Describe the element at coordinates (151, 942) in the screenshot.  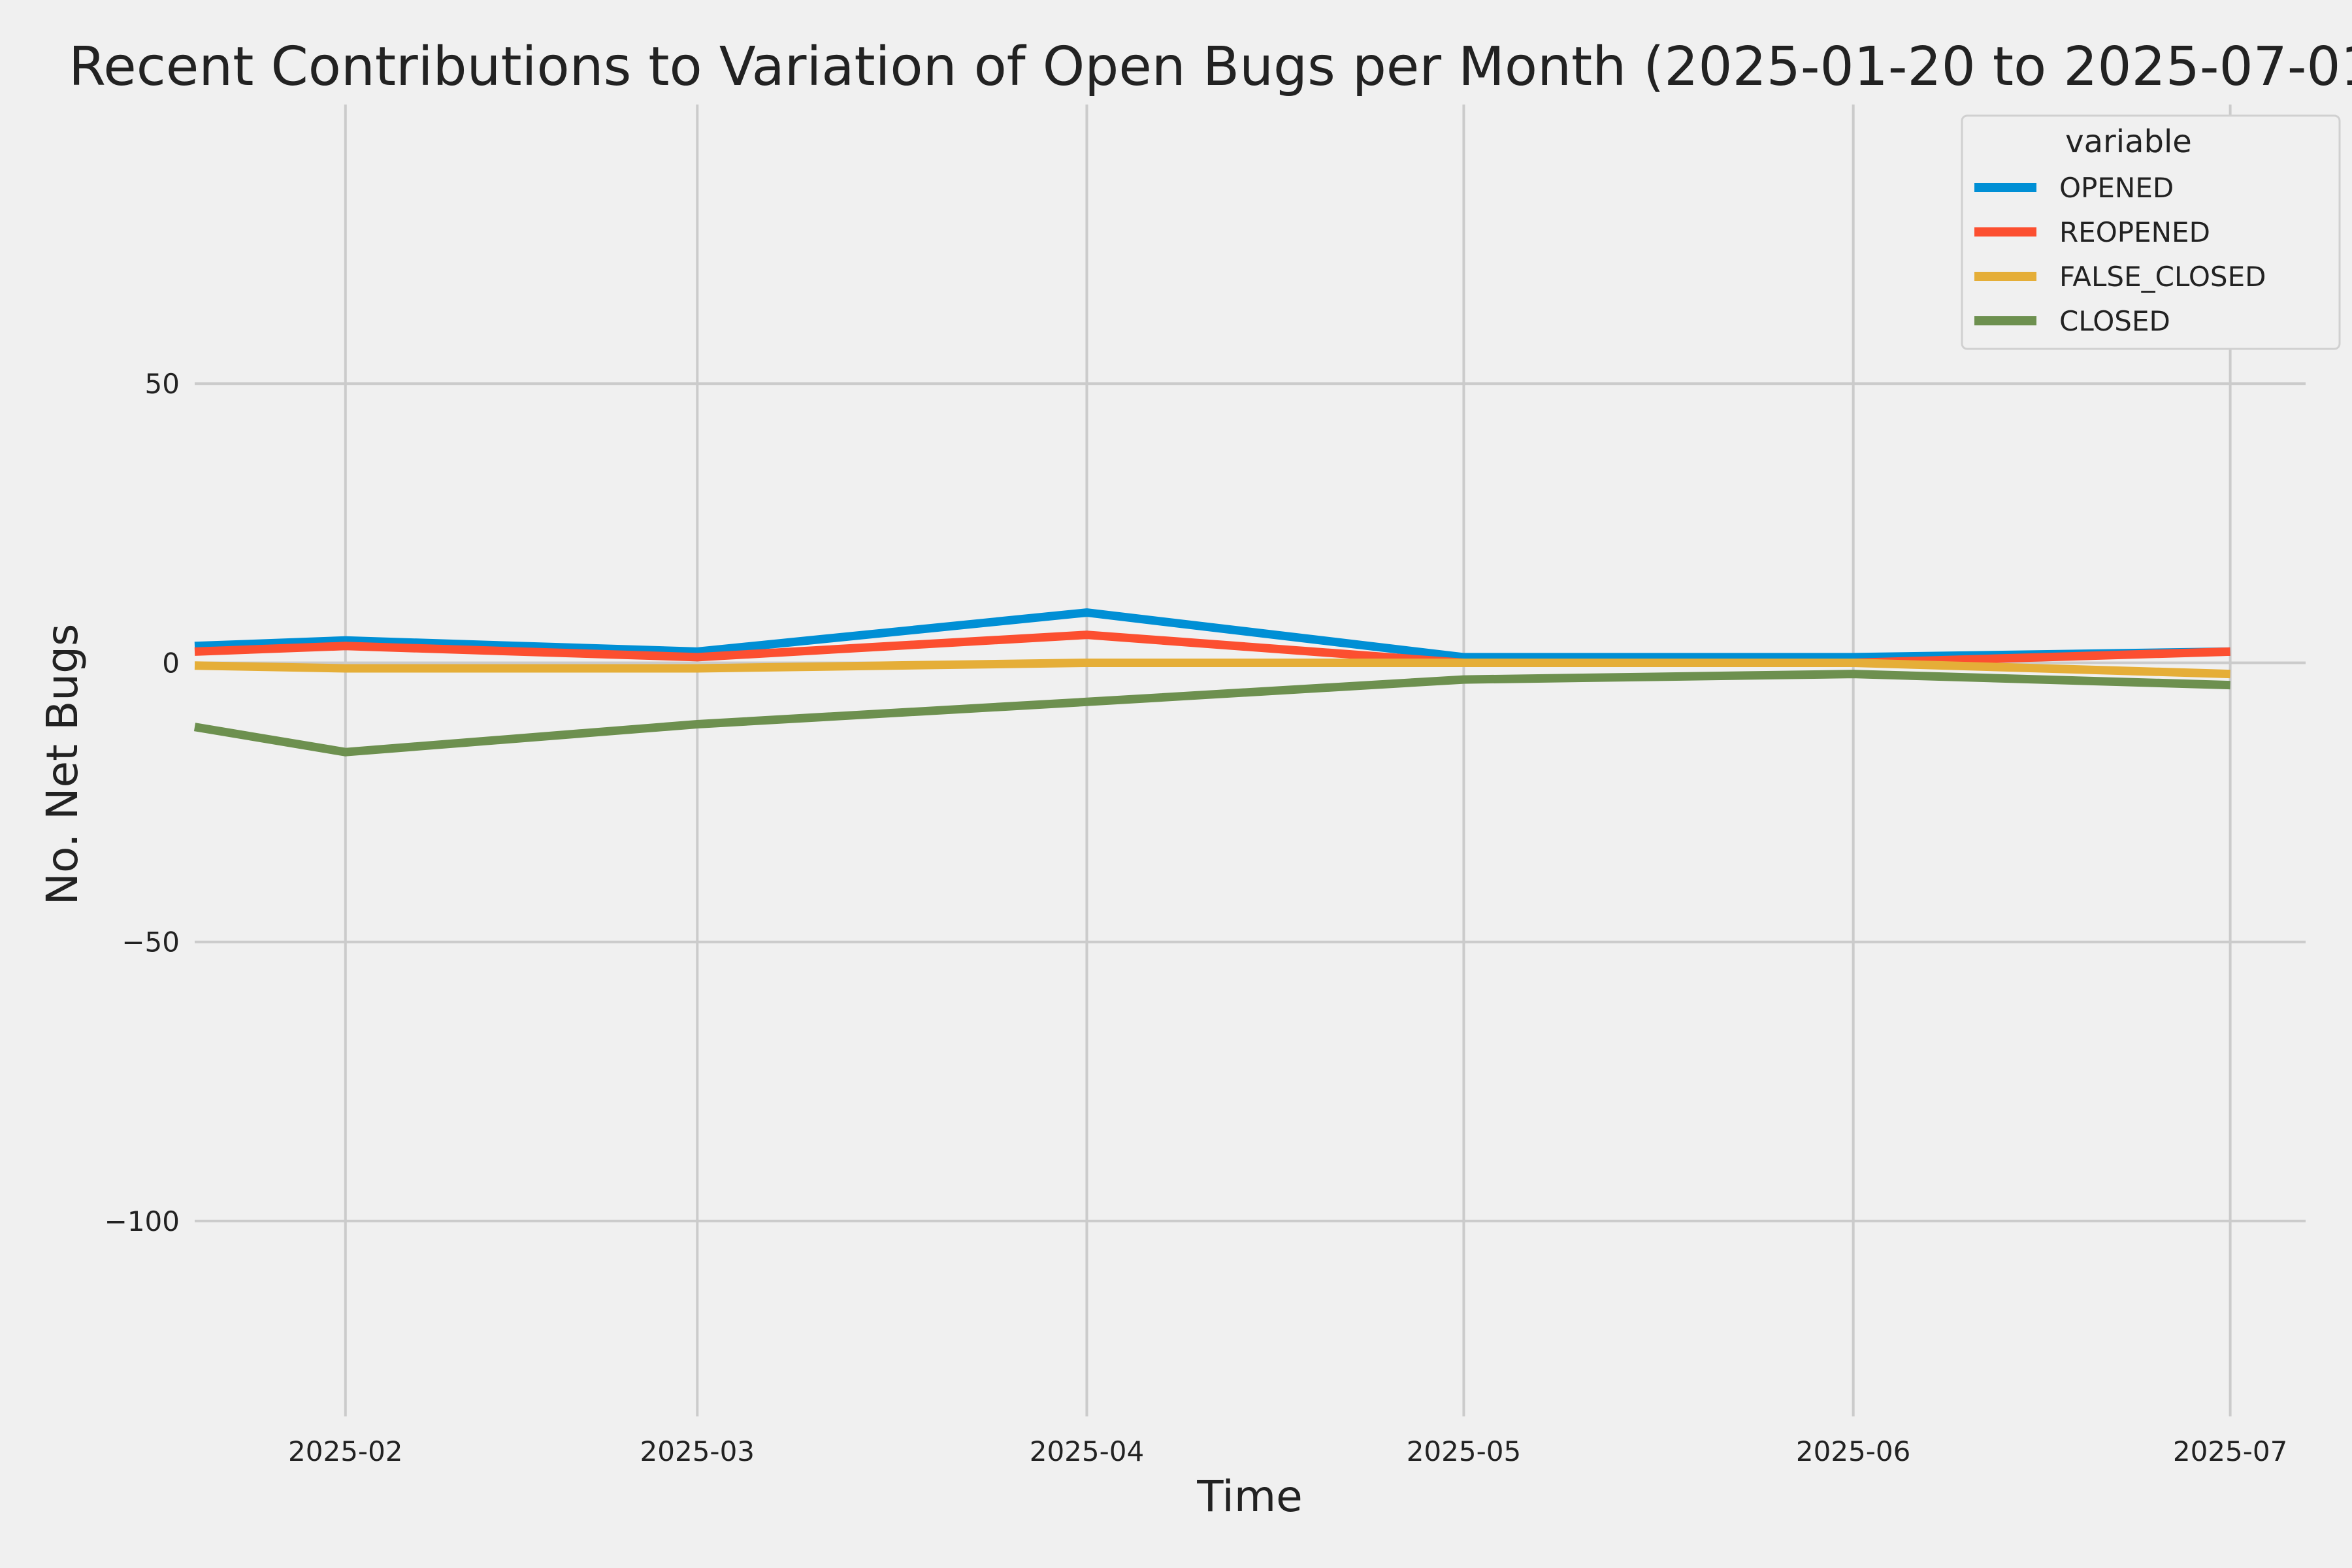
I see `y-tick-label: −50` at that location.